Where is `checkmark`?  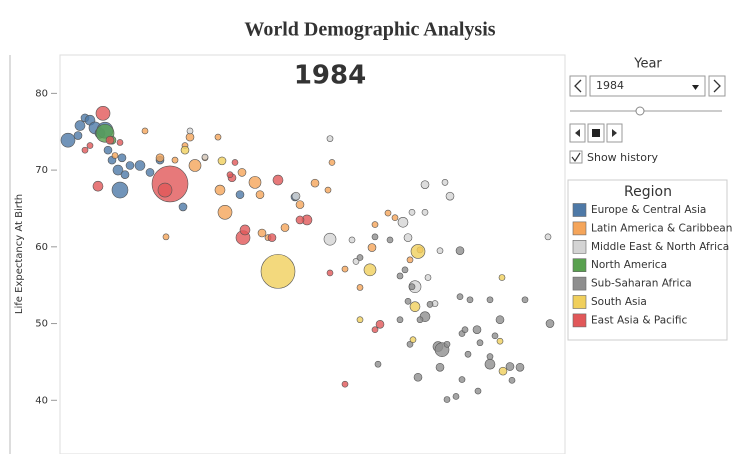 checkmark is located at coordinates (576, 157).